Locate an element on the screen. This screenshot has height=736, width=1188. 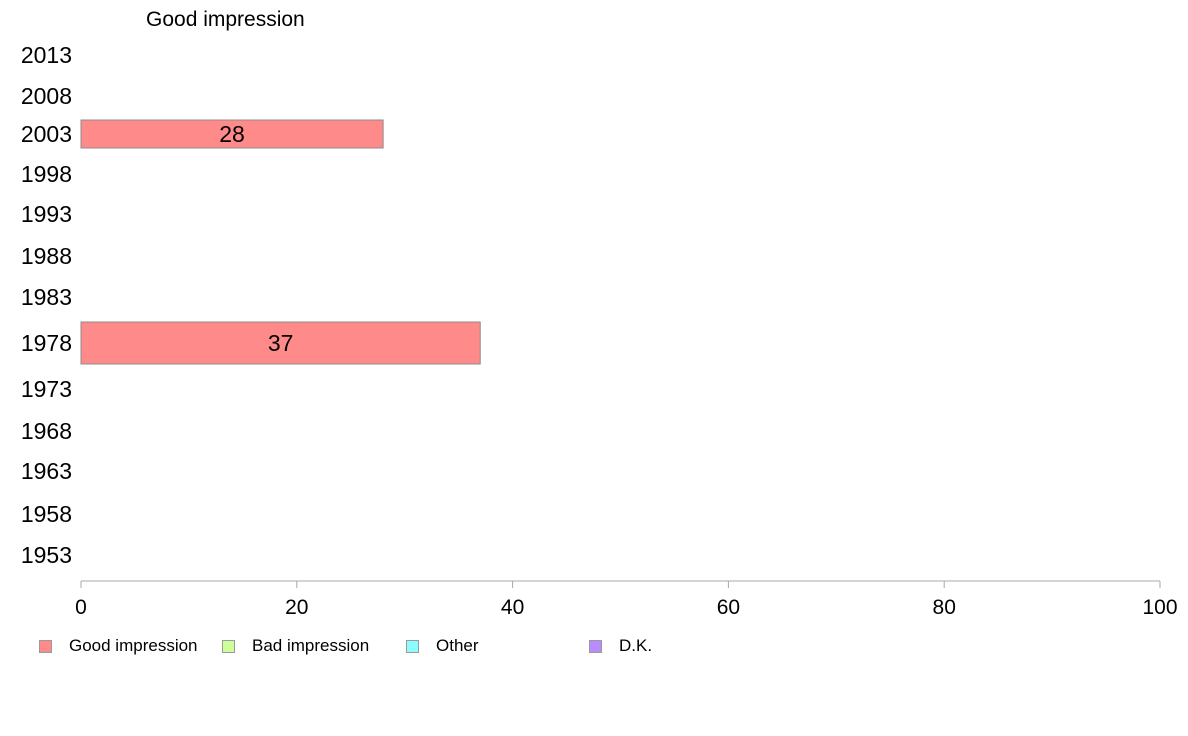
category-label-1953: 1953 is located at coordinates (46, 555).